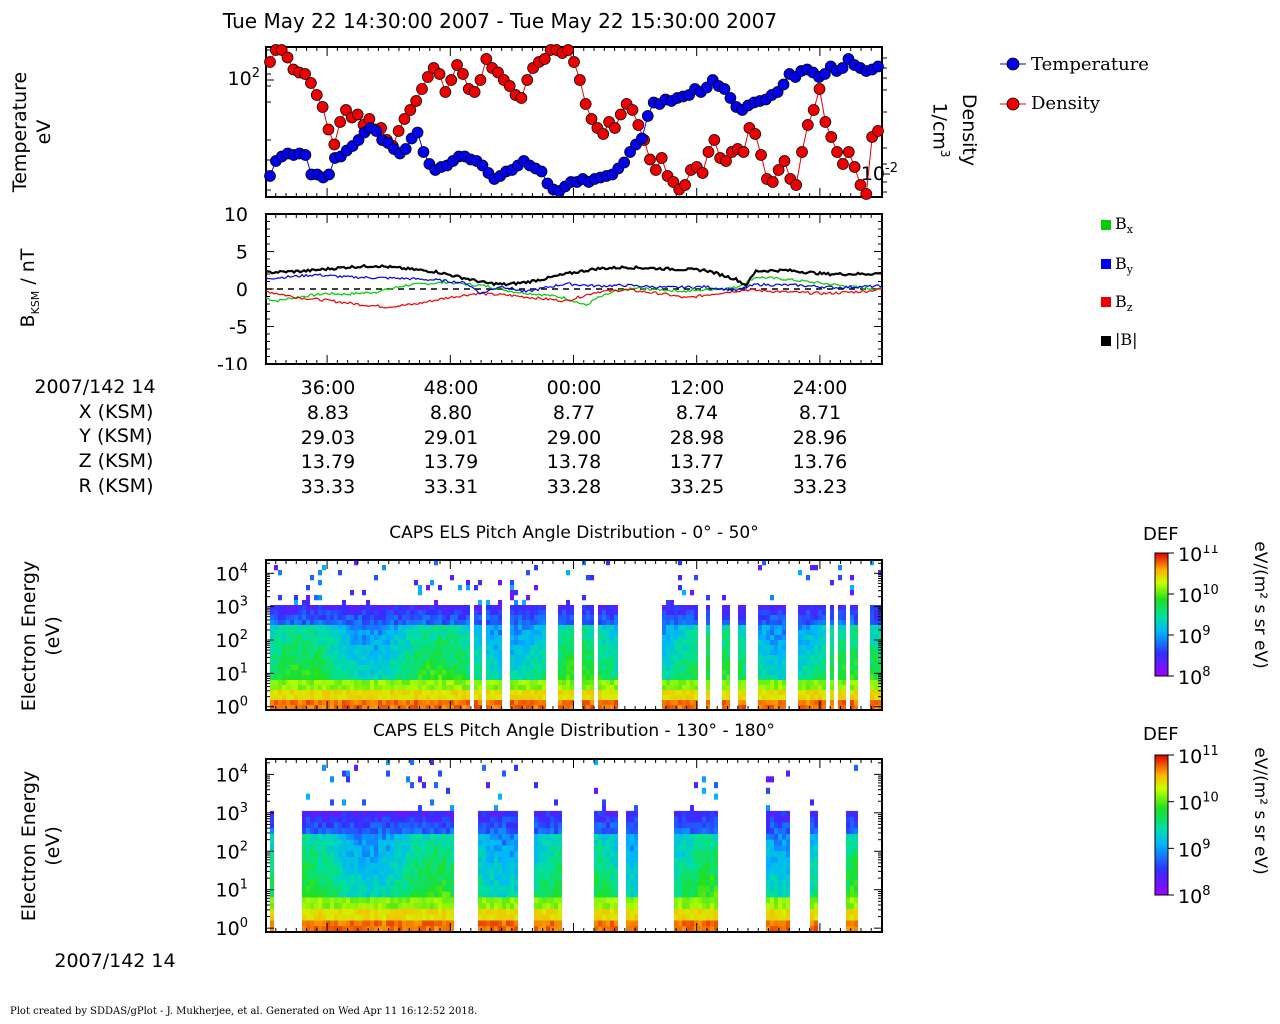 The width and height of the screenshot is (1280, 1024). What do you see at coordinates (244, 78) in the screenshot?
I see `temperature-tick-label: 102` at bounding box center [244, 78].